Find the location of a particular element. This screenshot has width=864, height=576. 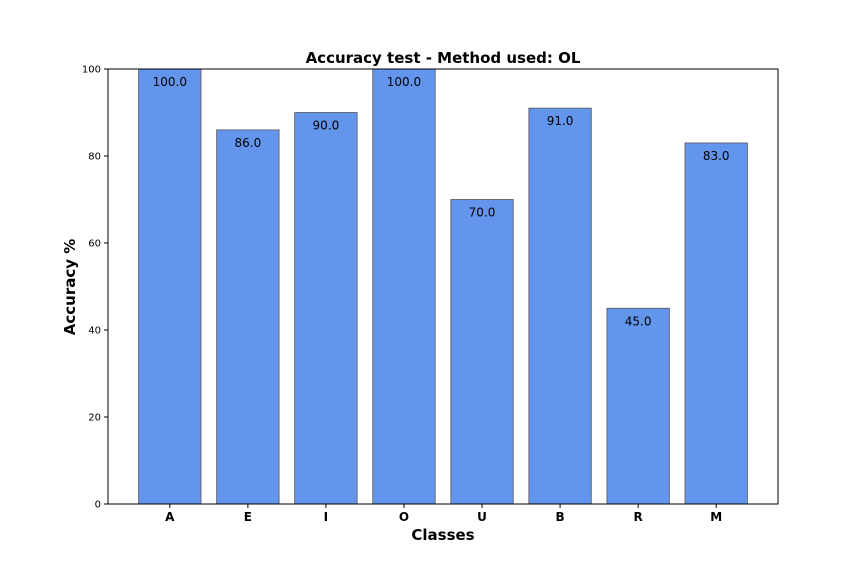

x-tick-label-O: O is located at coordinates (404, 517).